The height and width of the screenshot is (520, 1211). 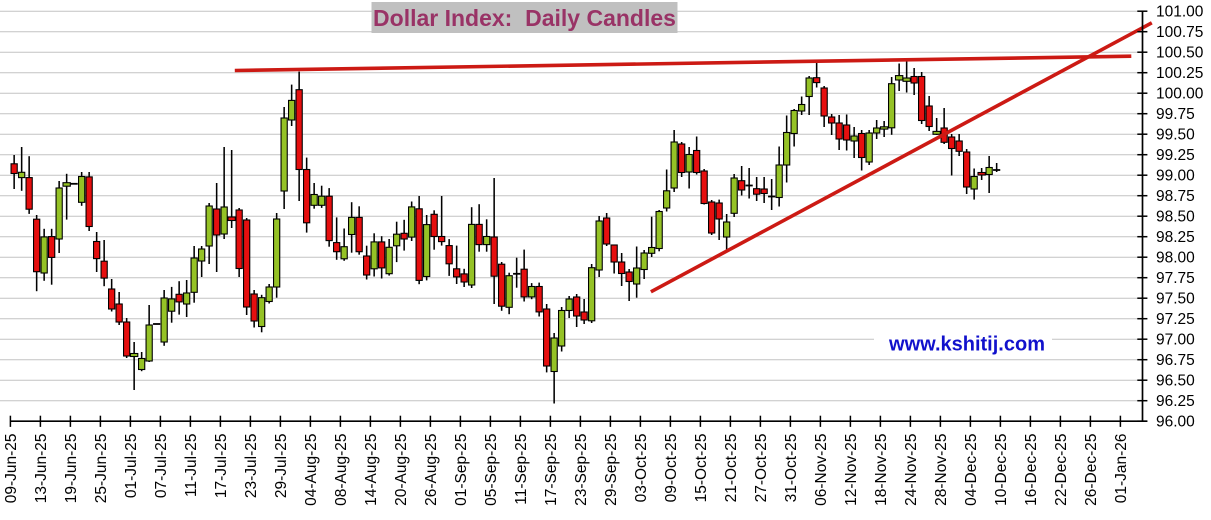 What do you see at coordinates (1175, 237) in the screenshot?
I see `svg-text: 98.25` at bounding box center [1175, 237].